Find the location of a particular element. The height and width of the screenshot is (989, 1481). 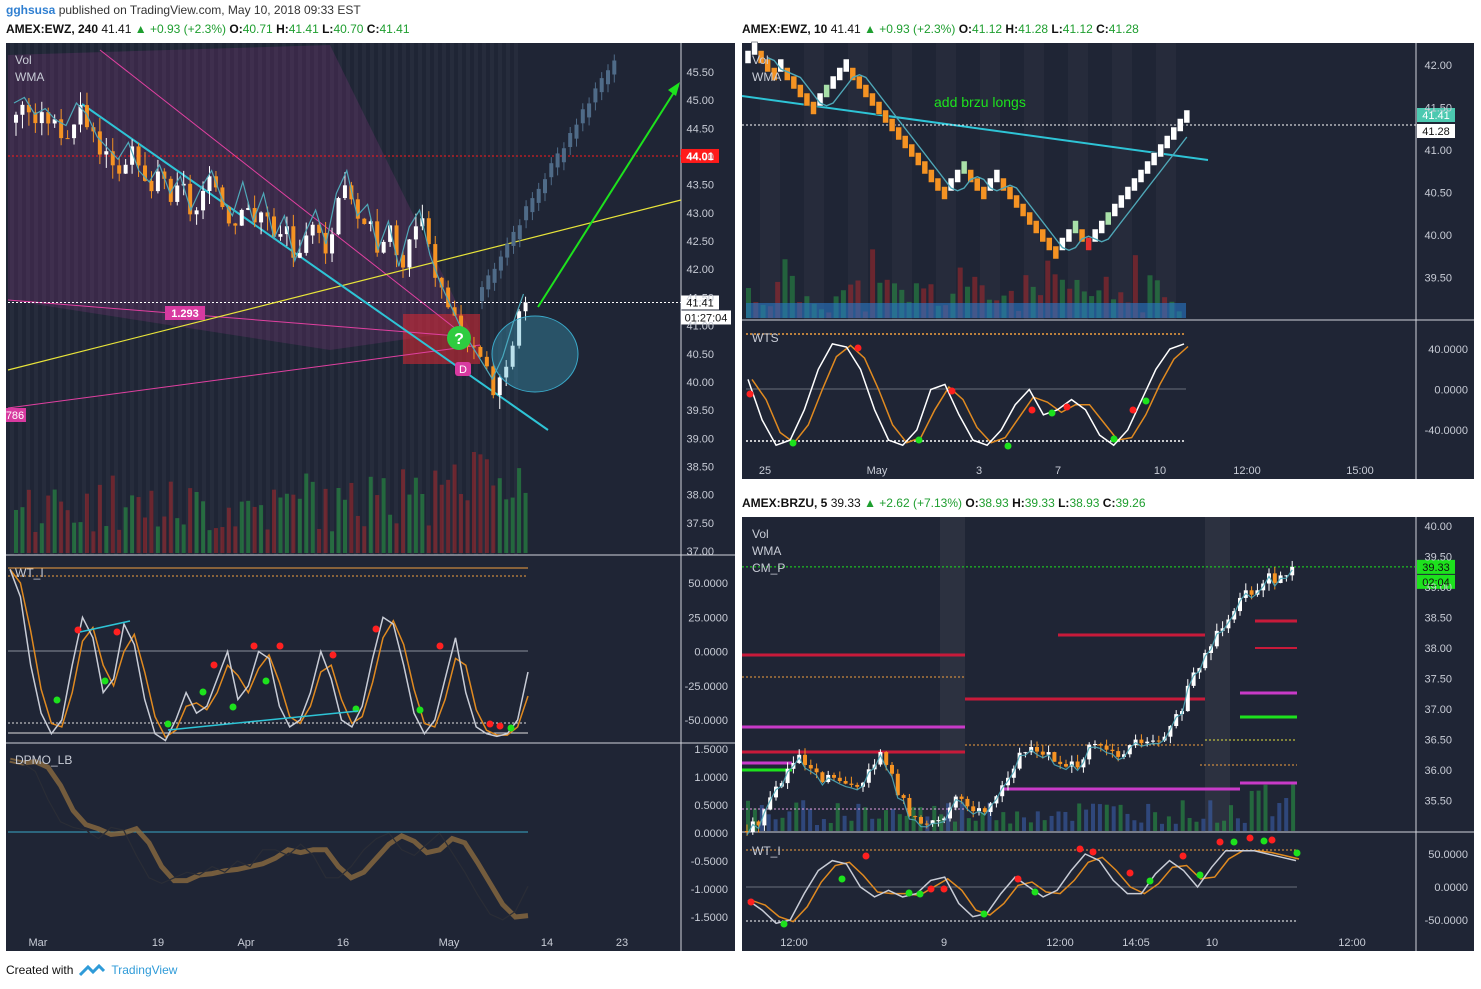

left-price-tick: 42.50 is located at coordinates (700, 242).